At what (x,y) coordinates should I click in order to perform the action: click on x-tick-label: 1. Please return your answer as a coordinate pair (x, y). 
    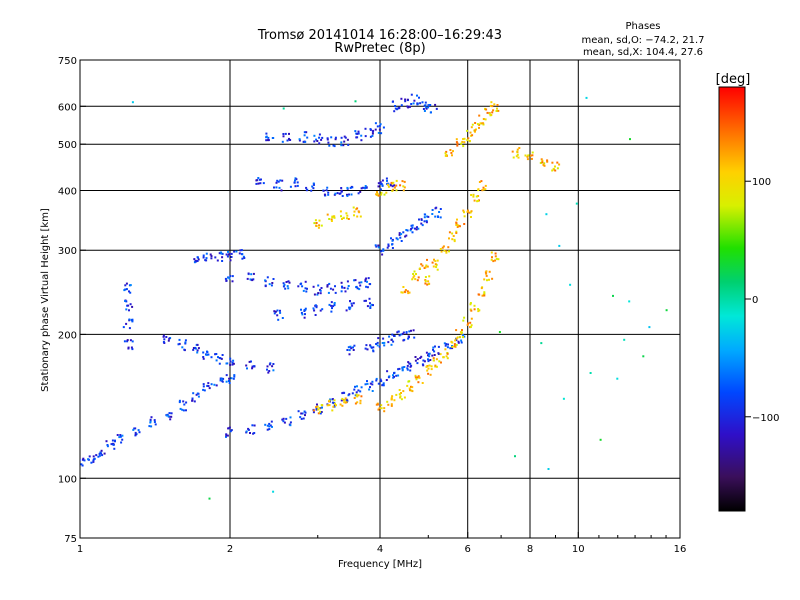
    Looking at the image, I should click on (80, 549).